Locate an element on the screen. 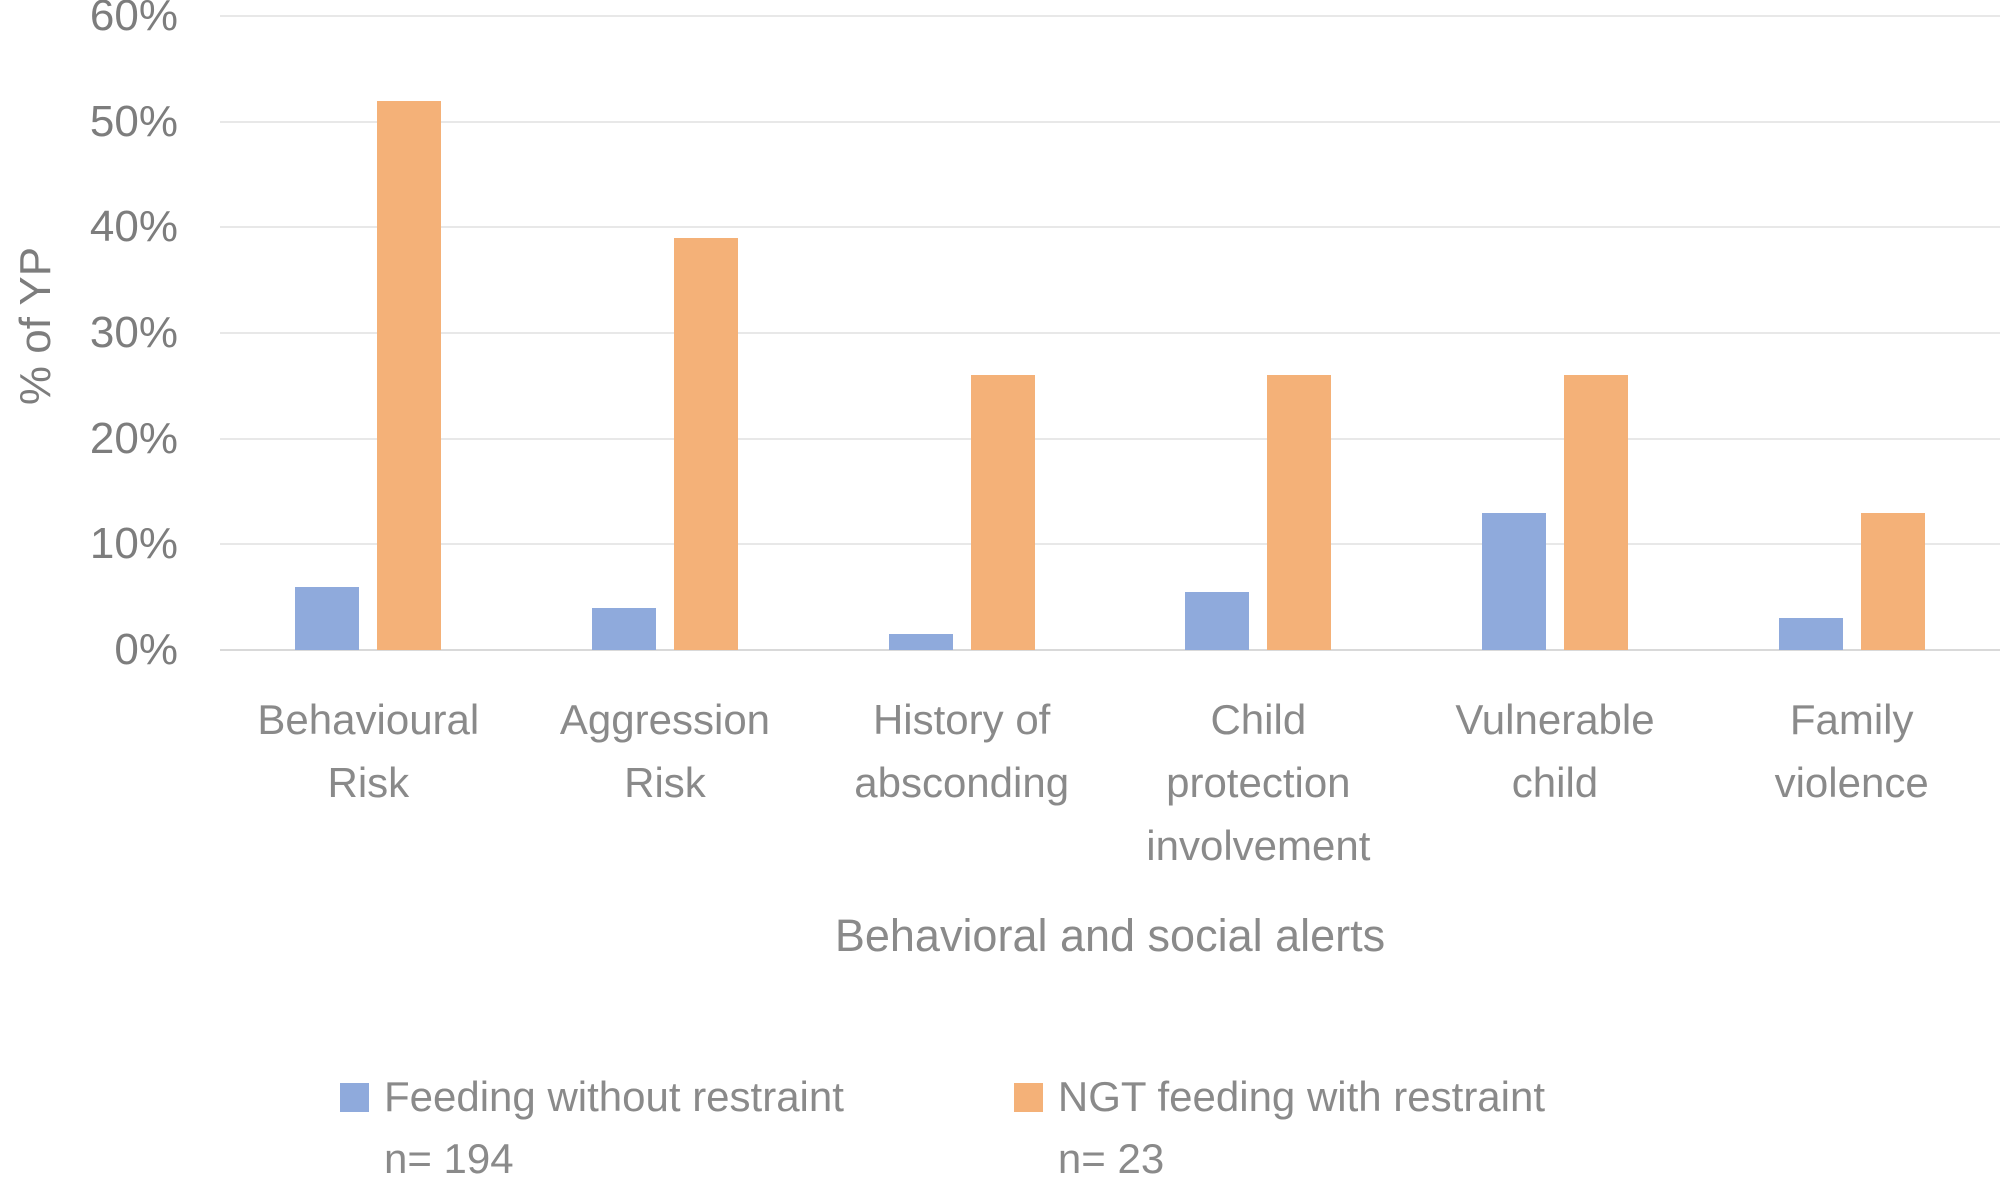 This screenshot has width=2008, height=1185. y-tick-label: 20% is located at coordinates (133, 438).